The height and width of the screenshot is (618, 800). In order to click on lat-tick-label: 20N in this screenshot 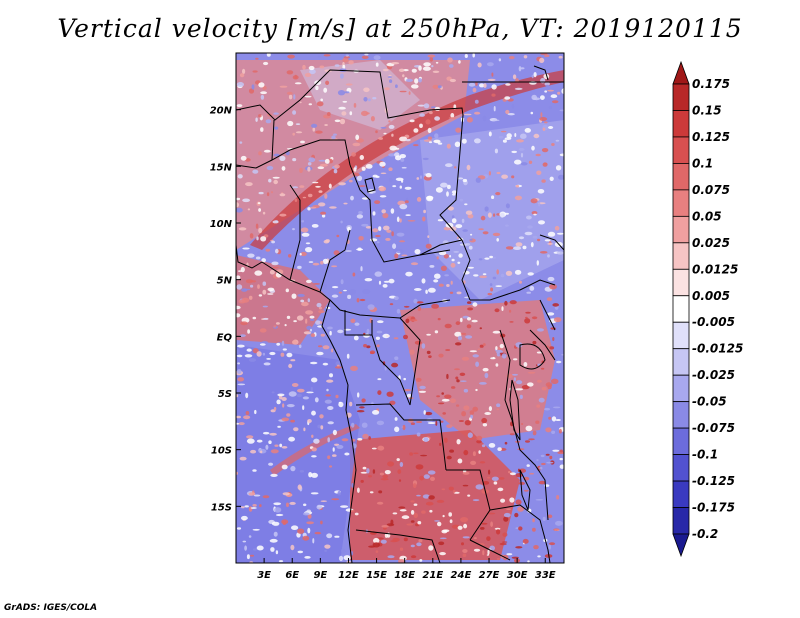, I will do `click(221, 111)`.